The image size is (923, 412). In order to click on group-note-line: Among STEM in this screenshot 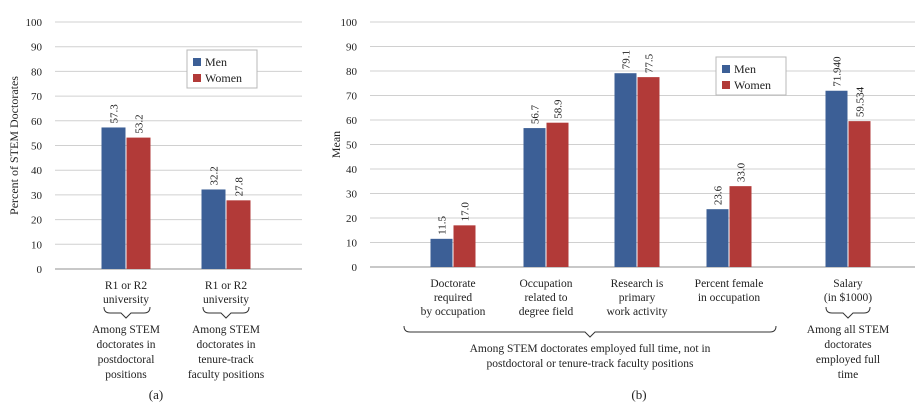, I will do `click(226, 330)`.